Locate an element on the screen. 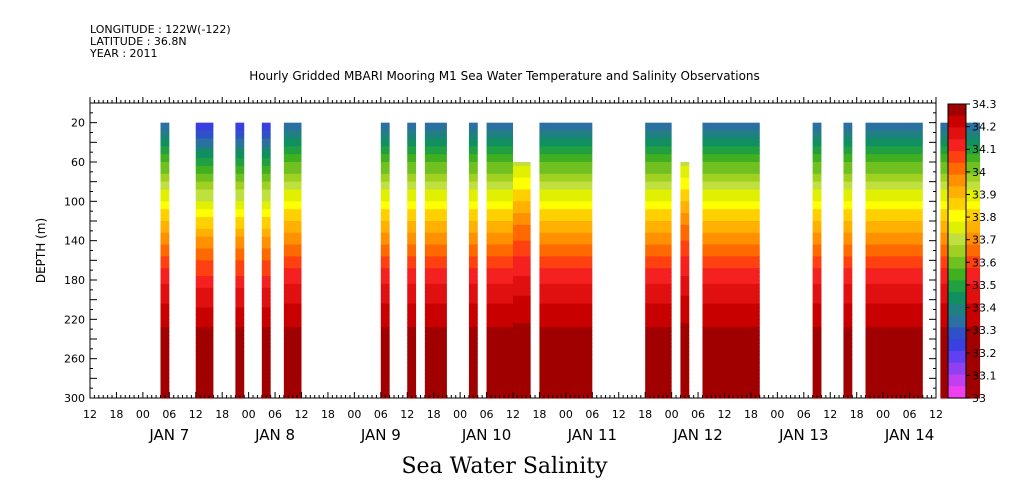 The height and width of the screenshot is (504, 1009). x-day-label: JAN 8 is located at coordinates (274, 435).